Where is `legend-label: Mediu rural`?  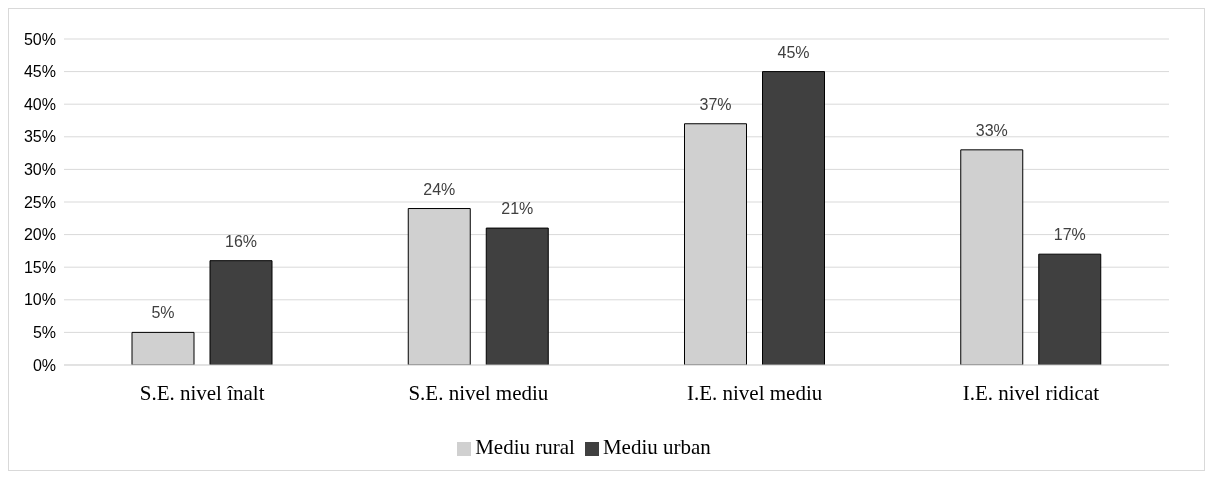 legend-label: Mediu rural is located at coordinates (525, 447).